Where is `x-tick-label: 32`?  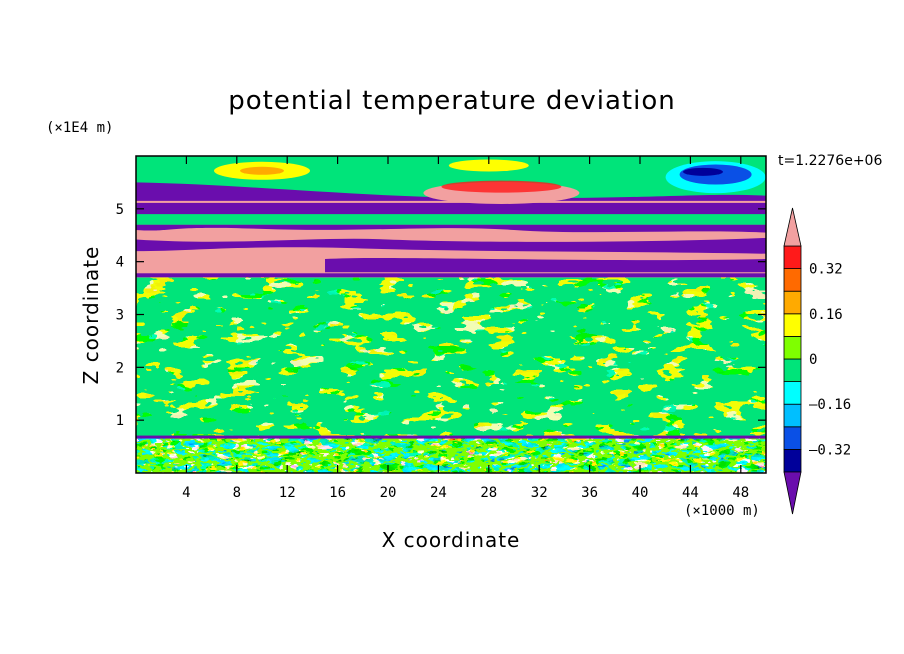 x-tick-label: 32 is located at coordinates (539, 493).